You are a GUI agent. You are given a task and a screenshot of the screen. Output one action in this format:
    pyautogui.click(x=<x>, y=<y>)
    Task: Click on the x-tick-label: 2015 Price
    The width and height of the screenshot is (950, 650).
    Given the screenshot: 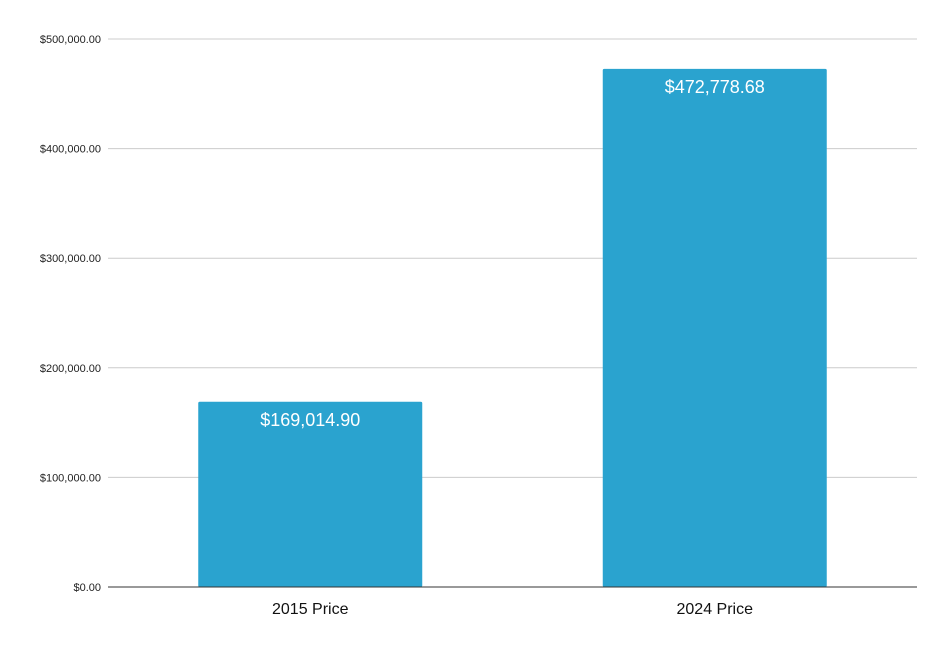 What is the action you would take?
    pyautogui.click(x=310, y=609)
    